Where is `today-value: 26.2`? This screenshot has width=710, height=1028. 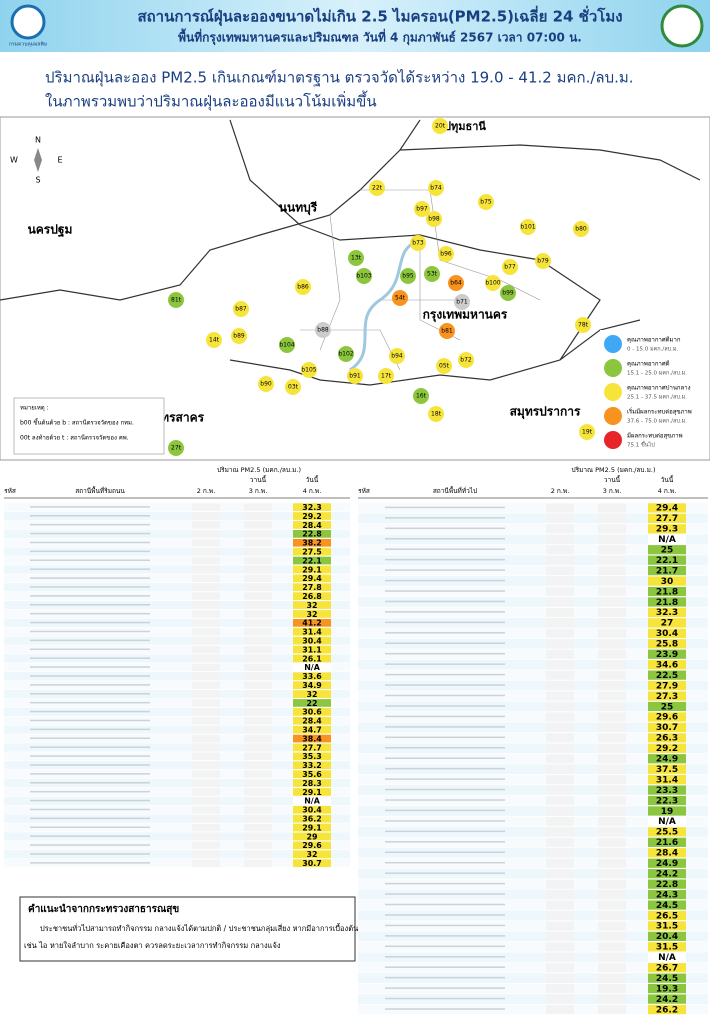 today-value: 26.2 is located at coordinates (667, 1010).